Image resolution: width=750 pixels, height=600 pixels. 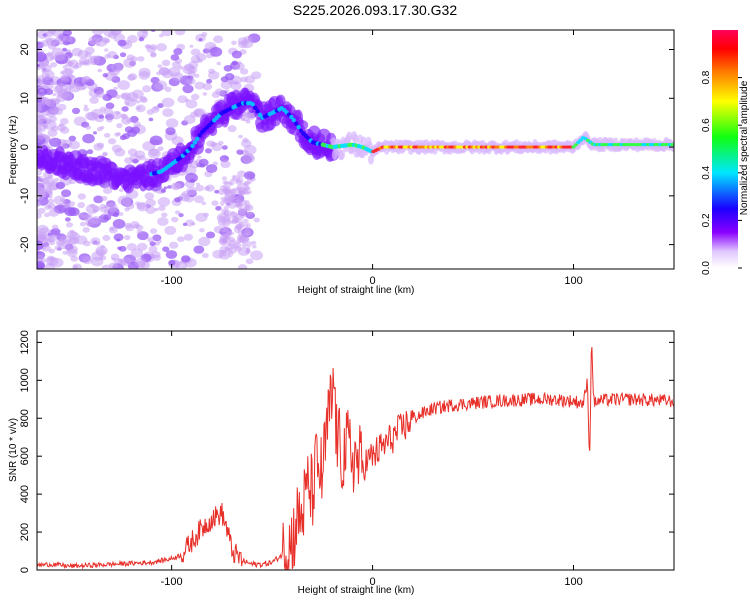 I want to click on snr-y-tick-label: 600, so click(x=25, y=456).